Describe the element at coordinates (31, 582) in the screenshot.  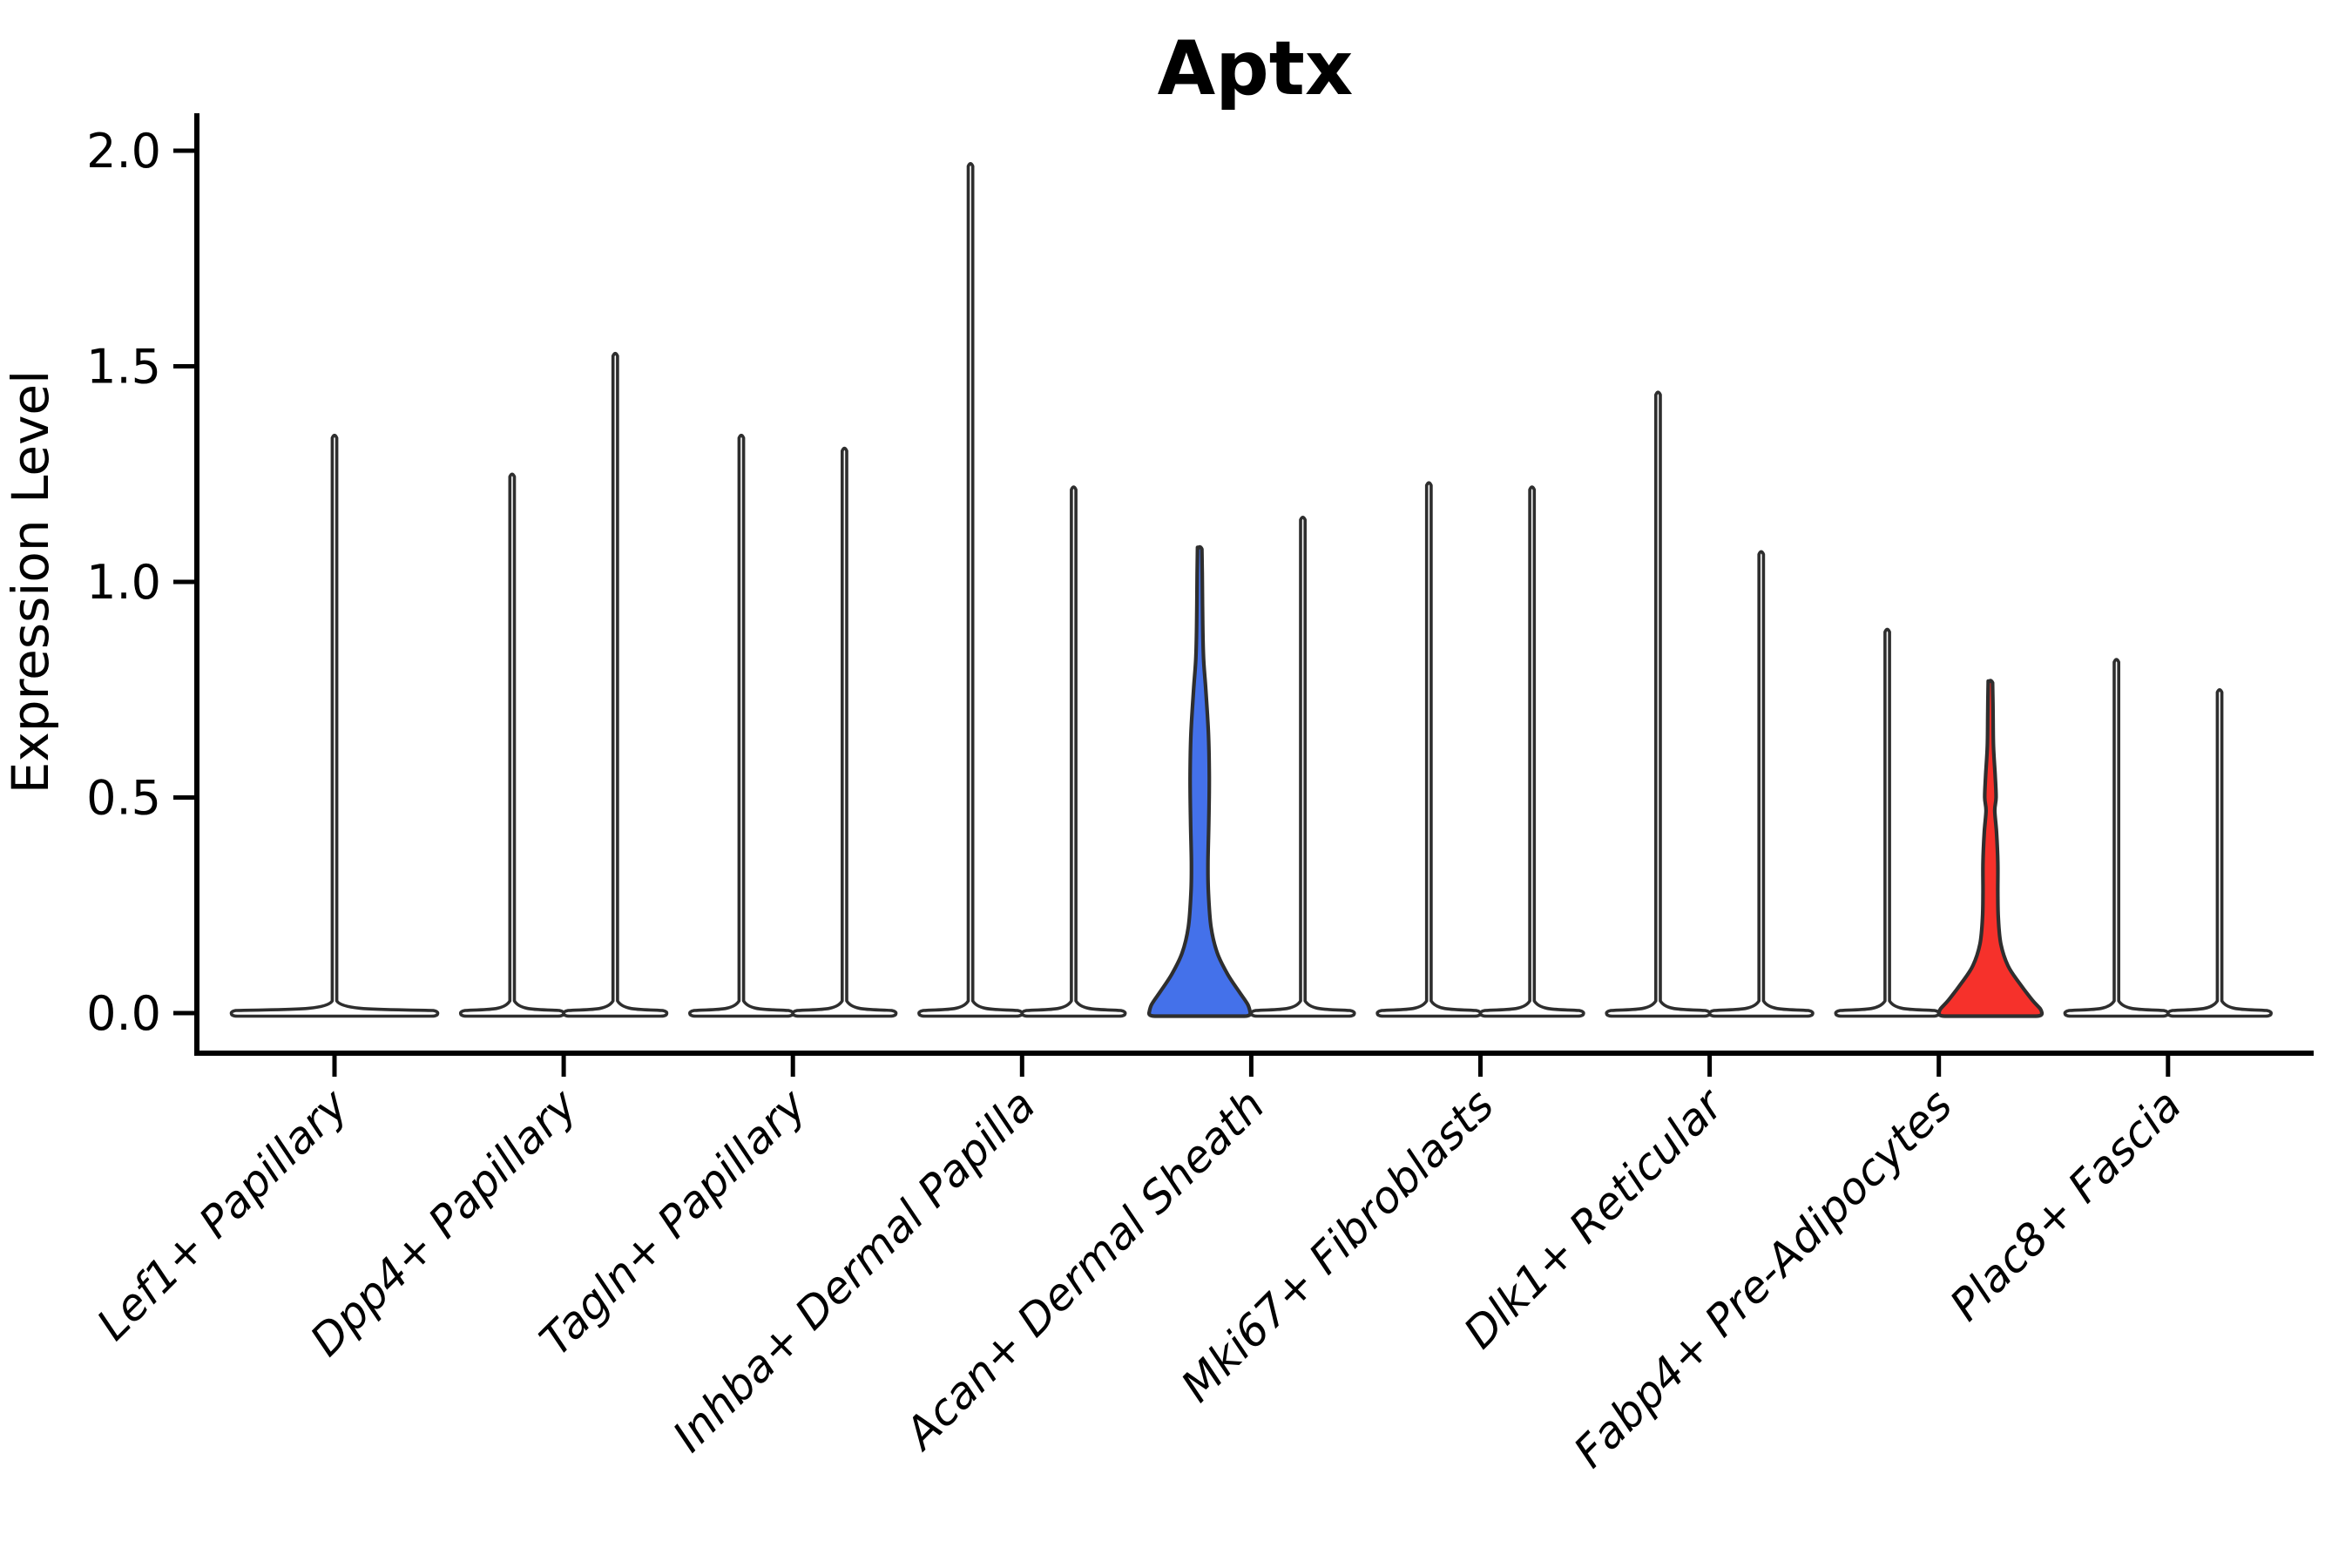
I see `y-axis-label: Expression Level` at that location.